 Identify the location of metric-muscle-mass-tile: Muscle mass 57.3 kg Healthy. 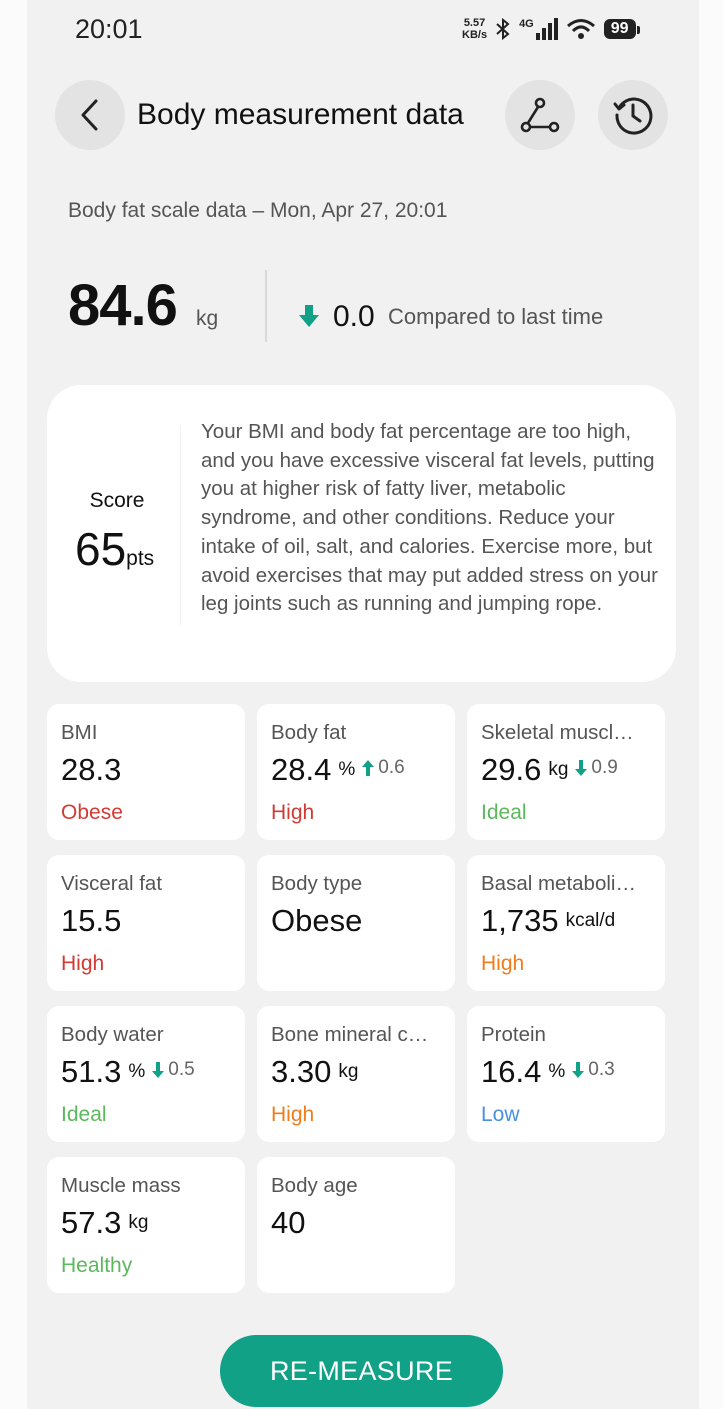
(146, 1225).